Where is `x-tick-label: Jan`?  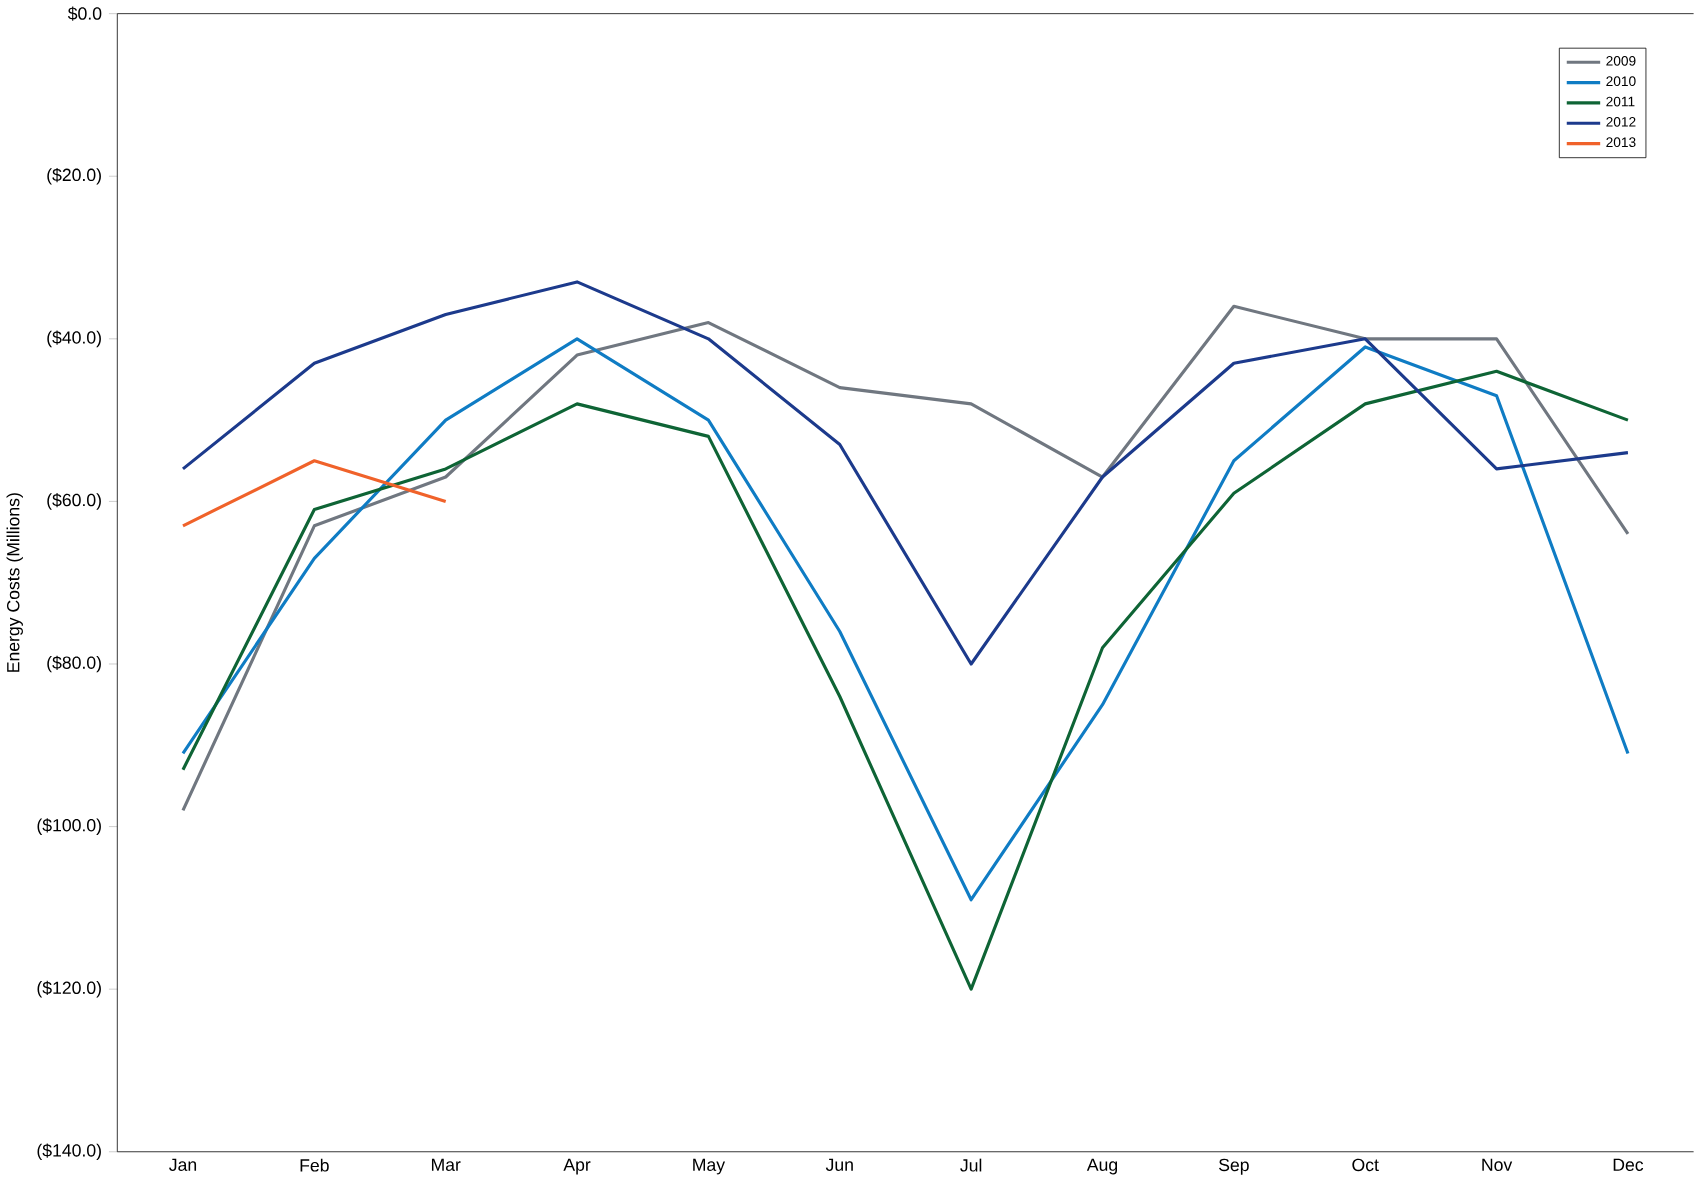 x-tick-label: Jan is located at coordinates (183, 1165).